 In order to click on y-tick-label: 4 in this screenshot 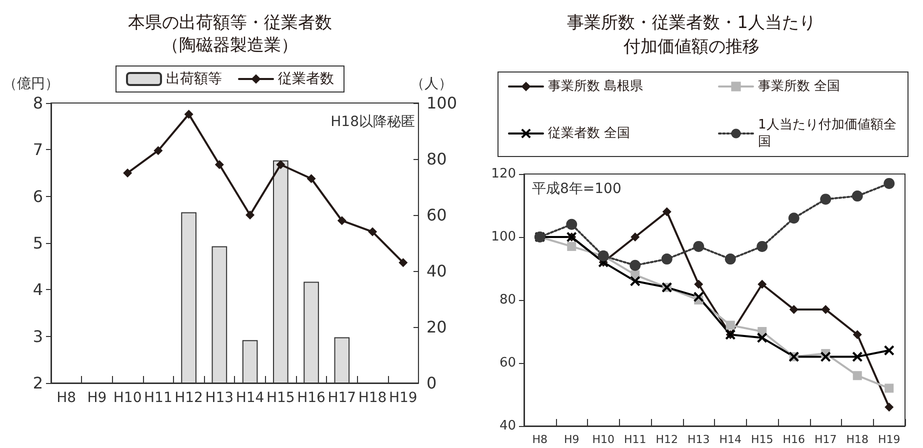, I will do `click(37, 290)`.